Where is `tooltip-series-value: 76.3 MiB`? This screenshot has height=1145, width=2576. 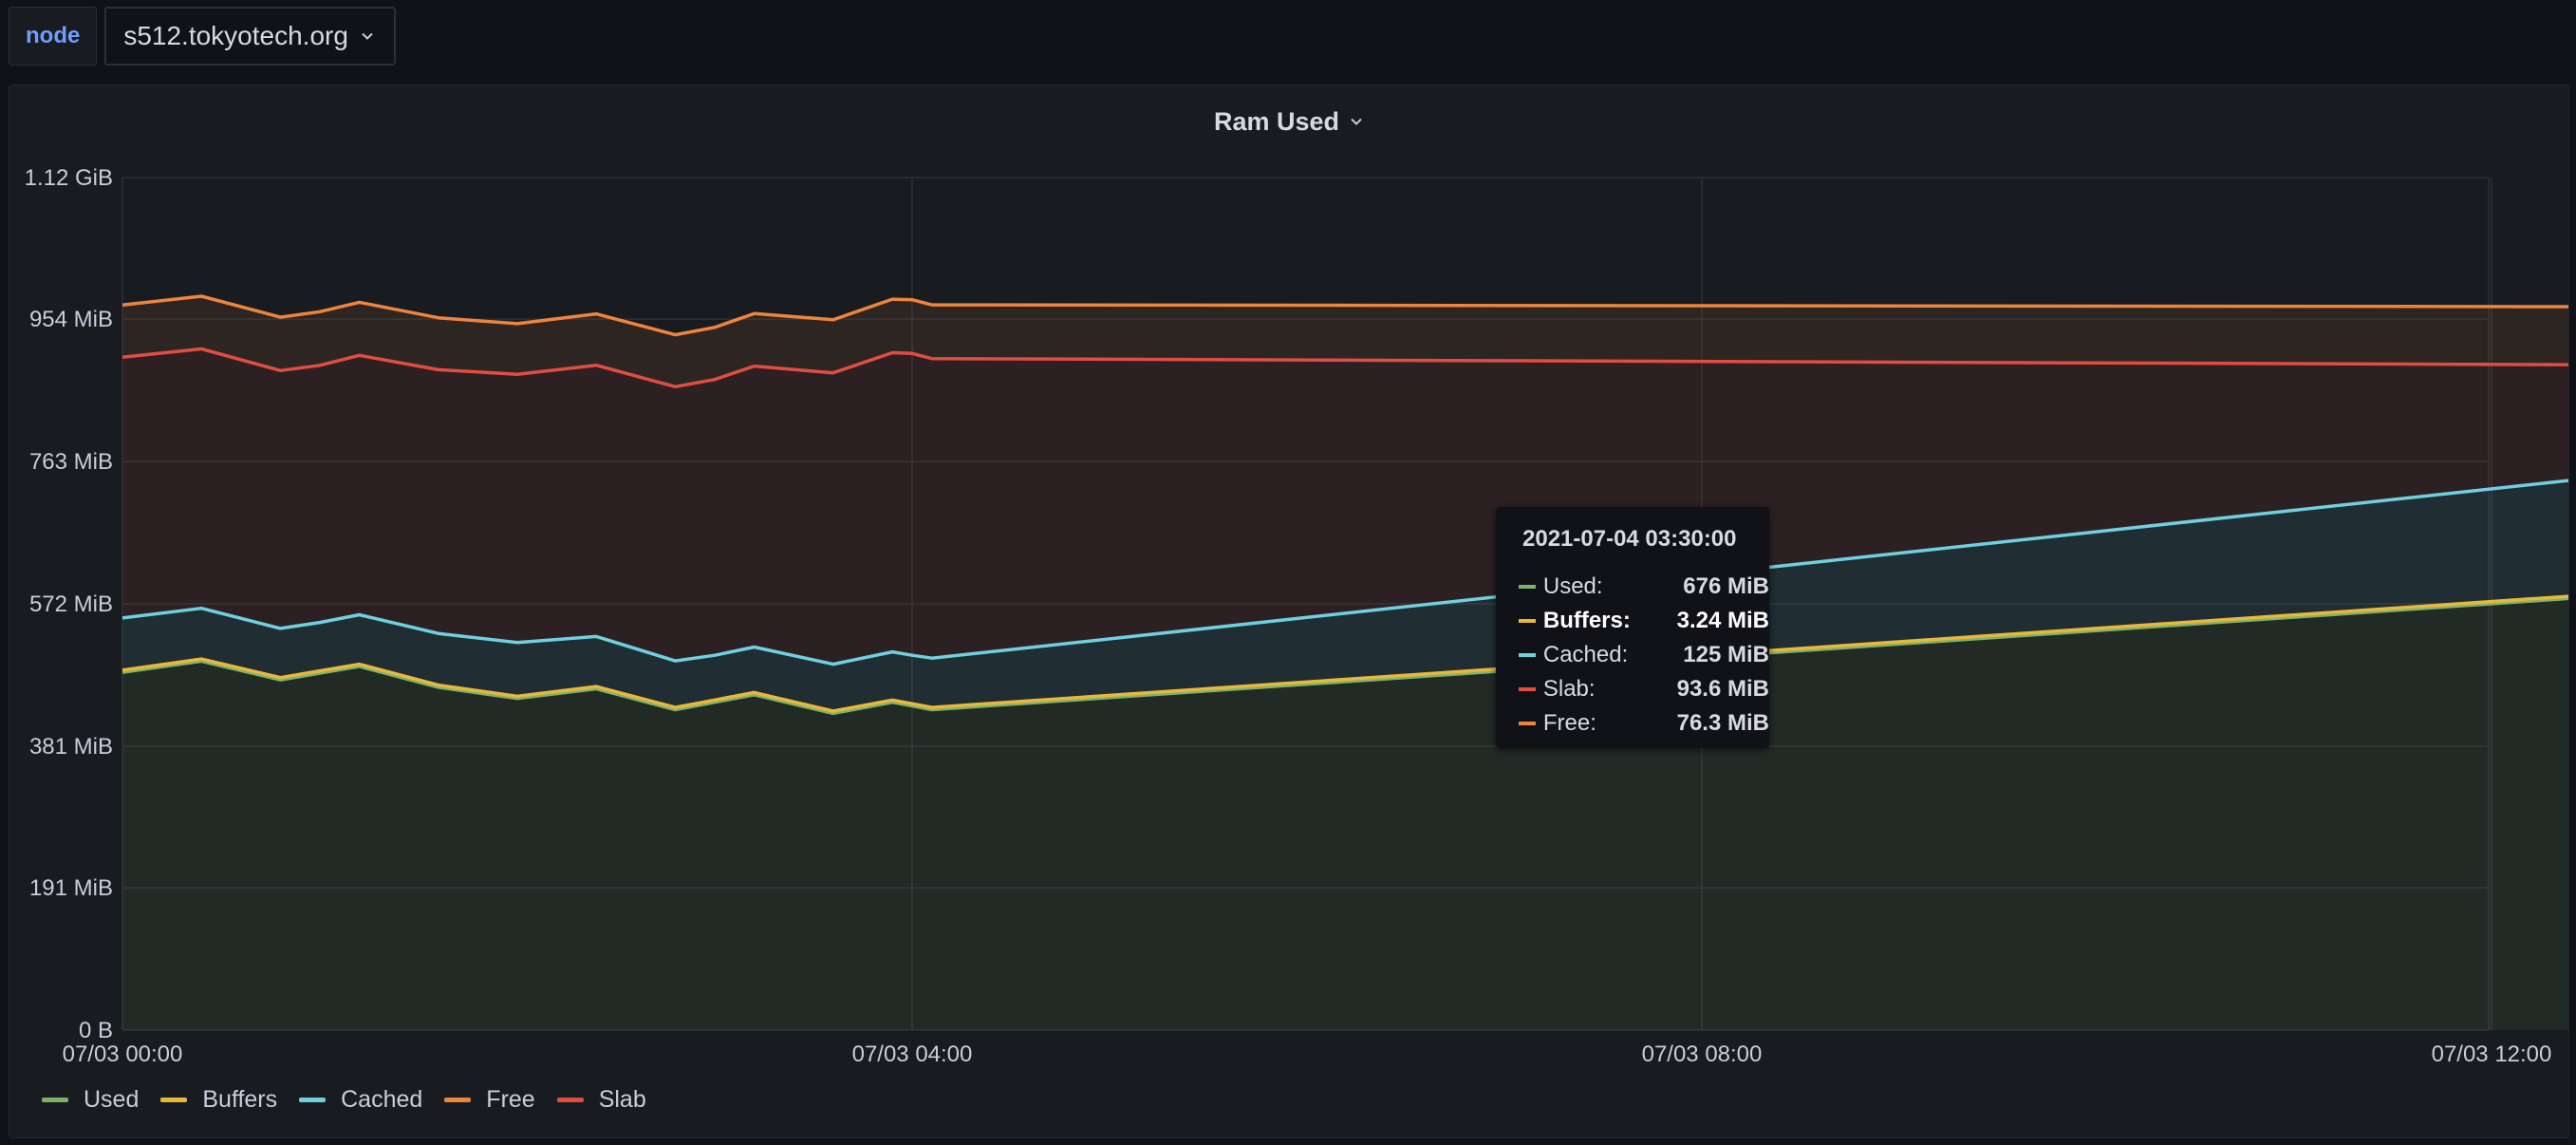 tooltip-series-value: 76.3 MiB is located at coordinates (1722, 723).